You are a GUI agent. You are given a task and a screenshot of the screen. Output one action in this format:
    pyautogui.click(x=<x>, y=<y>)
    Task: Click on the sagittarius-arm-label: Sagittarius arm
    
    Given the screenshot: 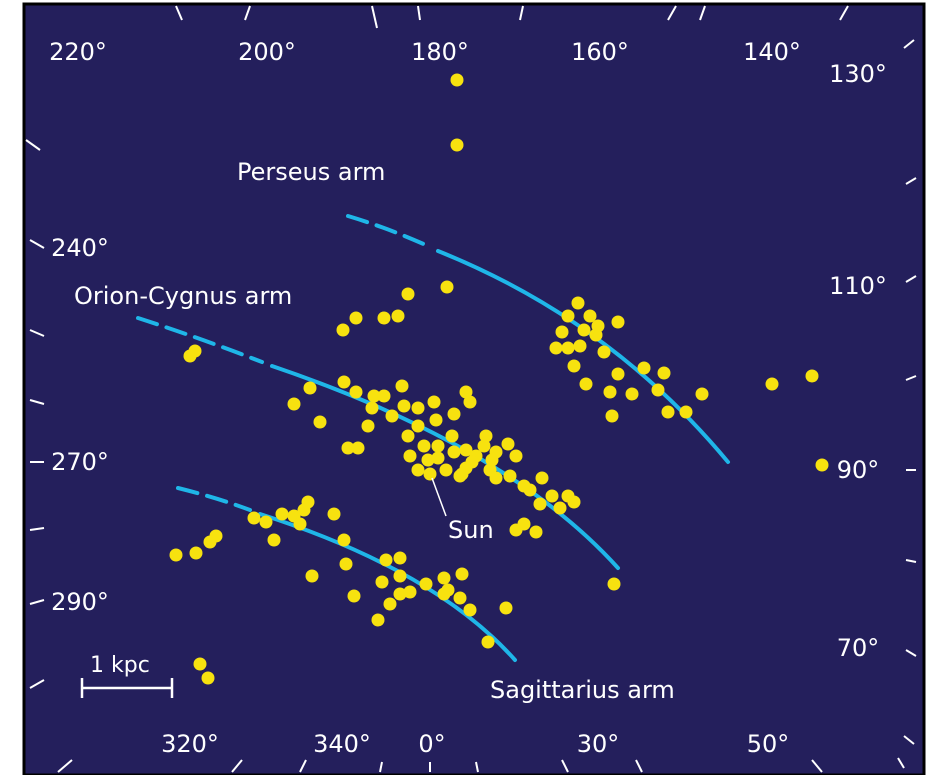 What is the action you would take?
    pyautogui.click(x=582, y=690)
    